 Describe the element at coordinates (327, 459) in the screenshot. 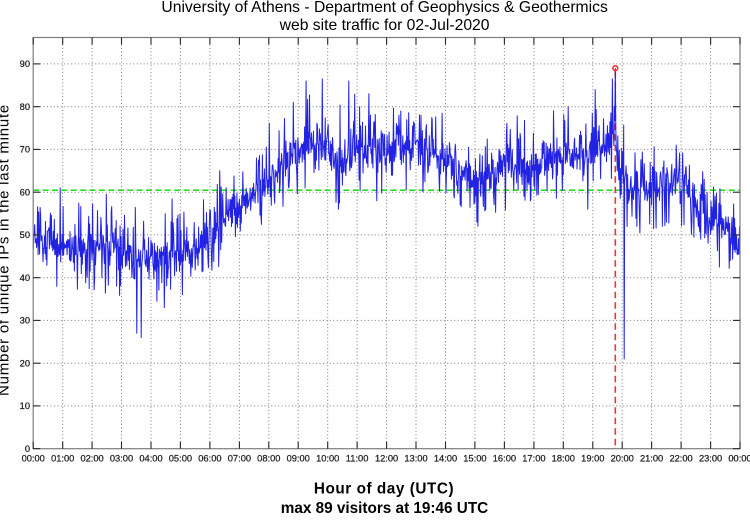

I see `svg-text: 10:00` at that location.